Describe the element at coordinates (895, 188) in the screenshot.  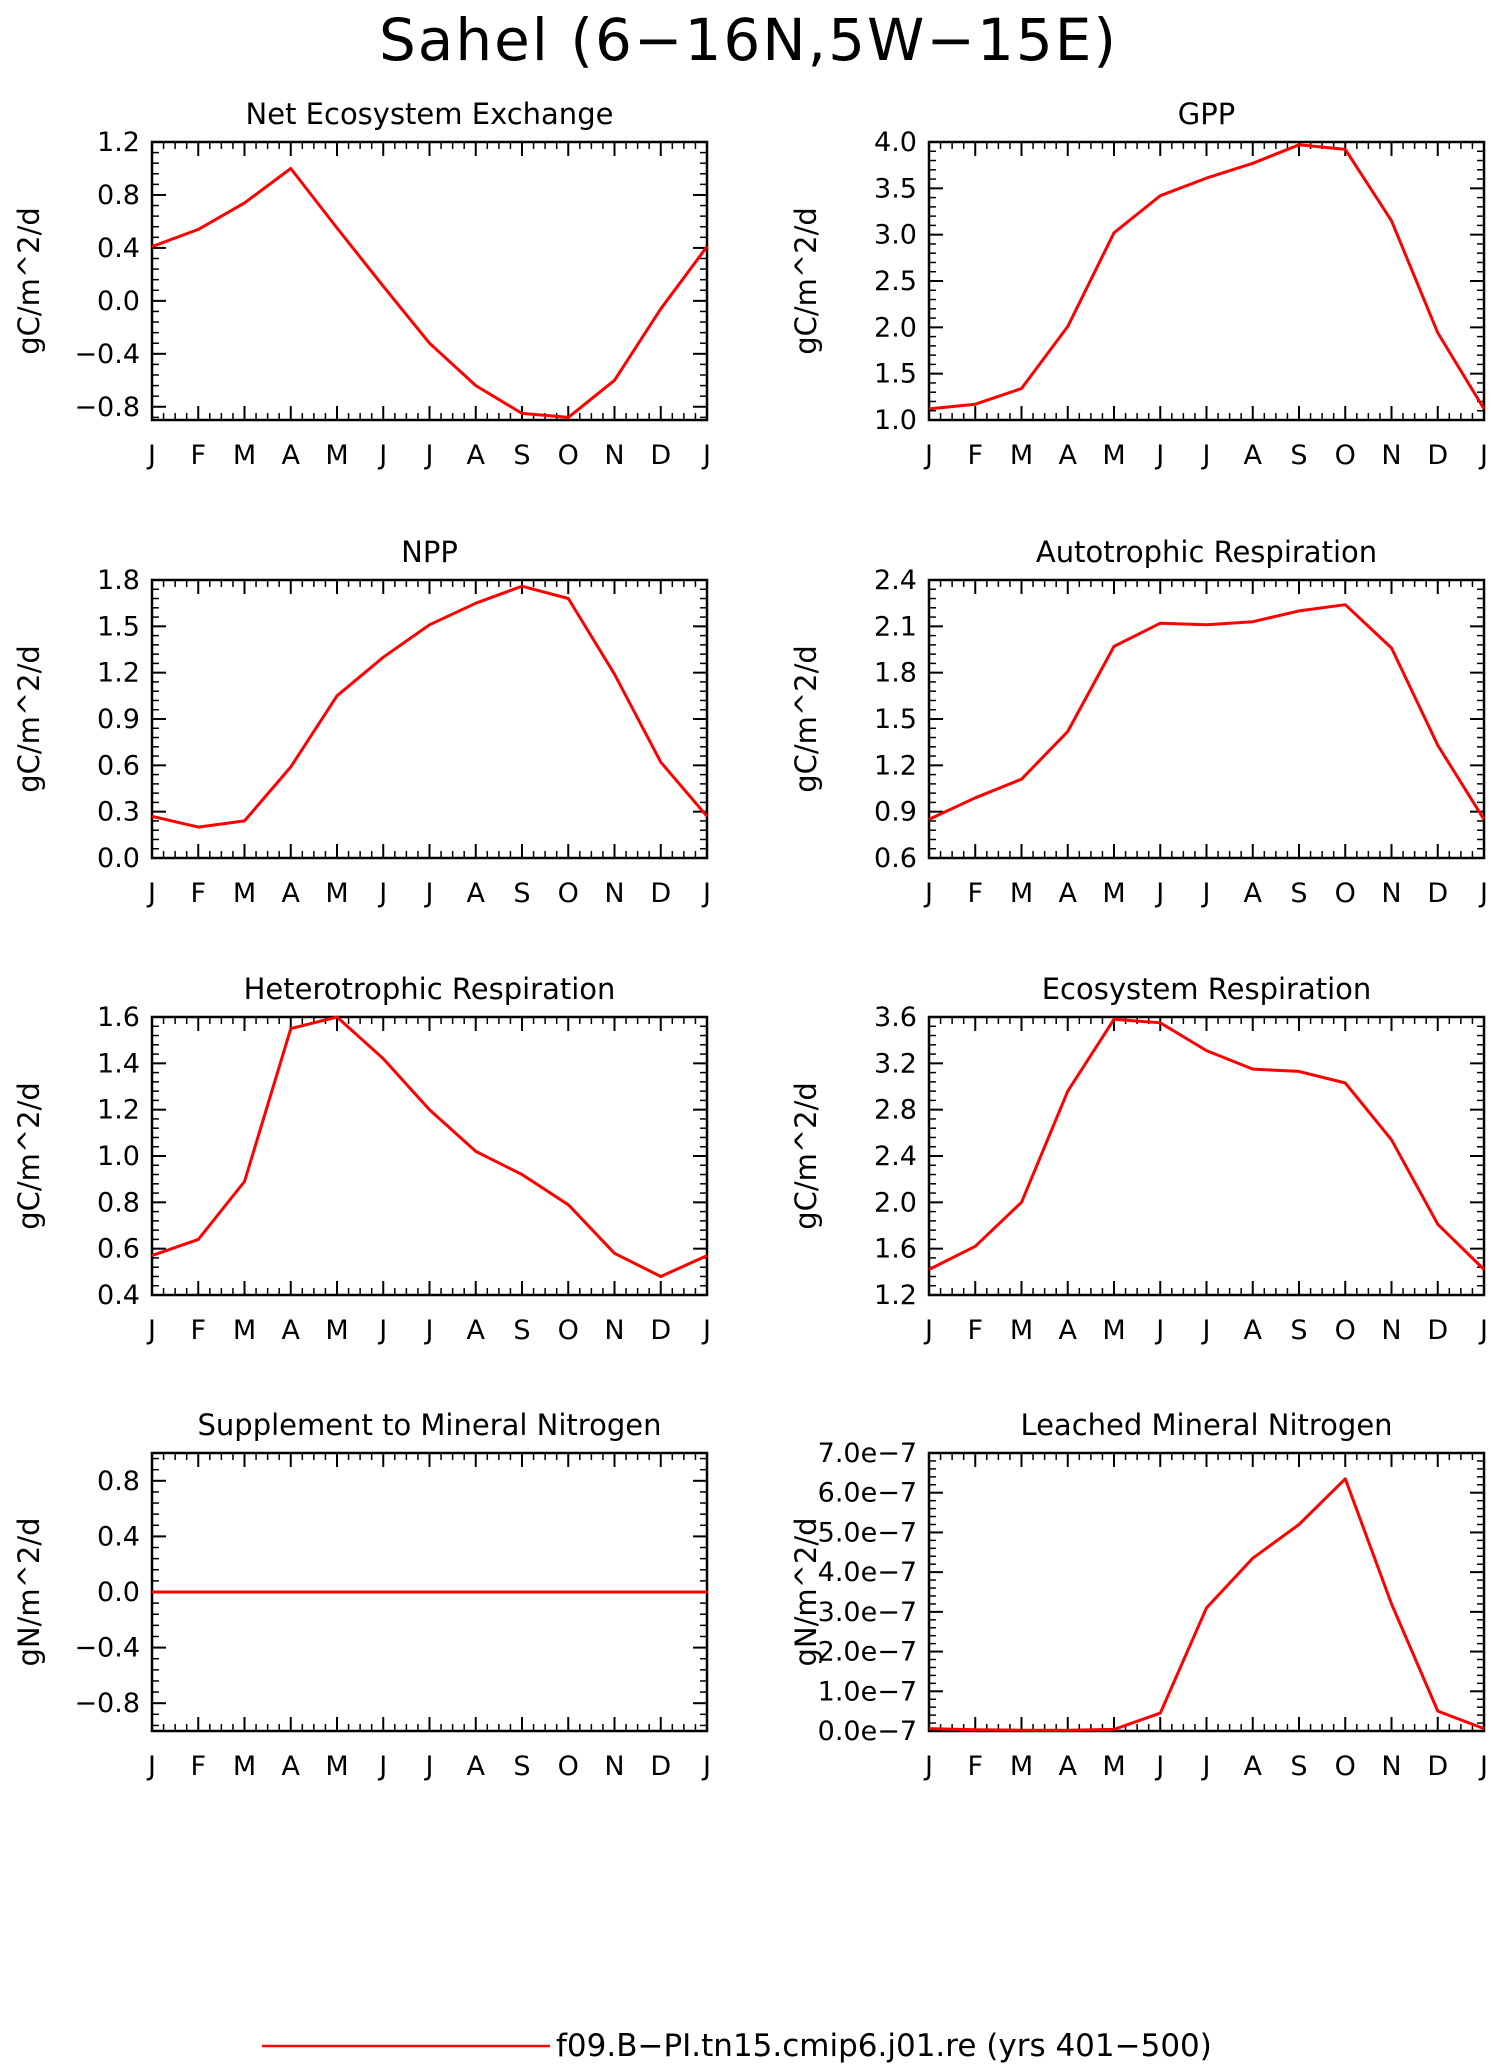
I see `y-tick-label: 3.5` at that location.